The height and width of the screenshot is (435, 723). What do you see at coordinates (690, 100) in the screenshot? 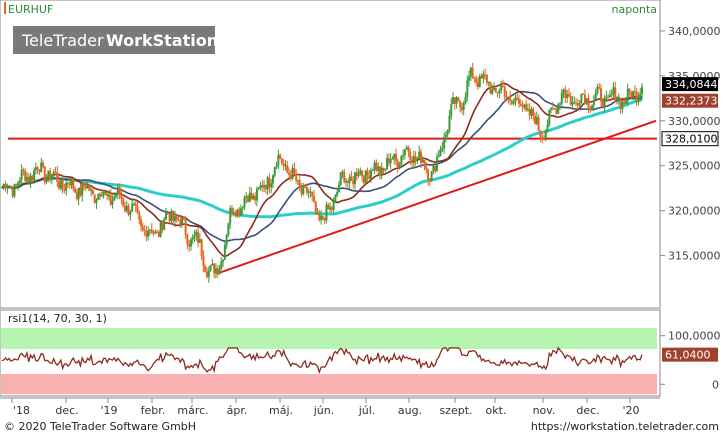
I see `price-tag: 332,2373` at bounding box center [690, 100].